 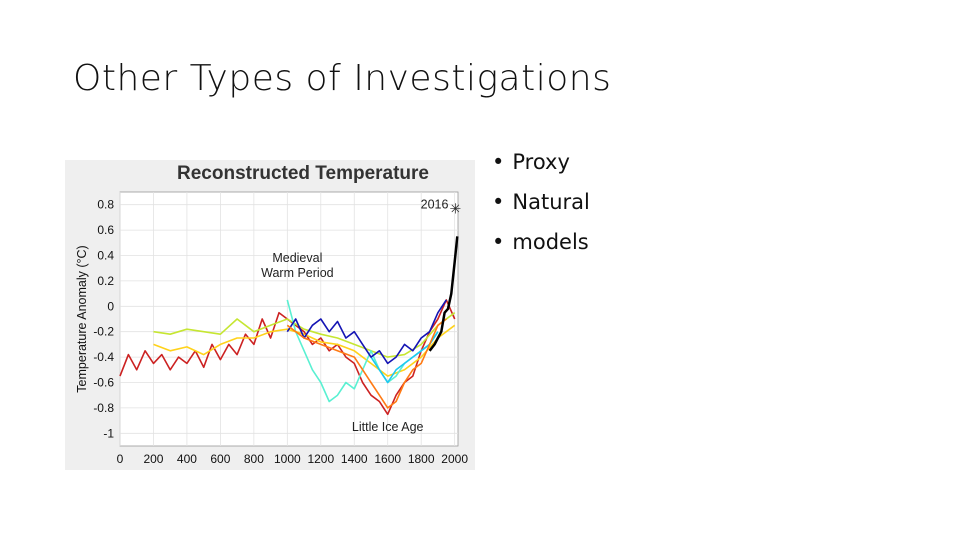 What do you see at coordinates (187, 459) in the screenshot?
I see `x-tick-label: 400` at bounding box center [187, 459].